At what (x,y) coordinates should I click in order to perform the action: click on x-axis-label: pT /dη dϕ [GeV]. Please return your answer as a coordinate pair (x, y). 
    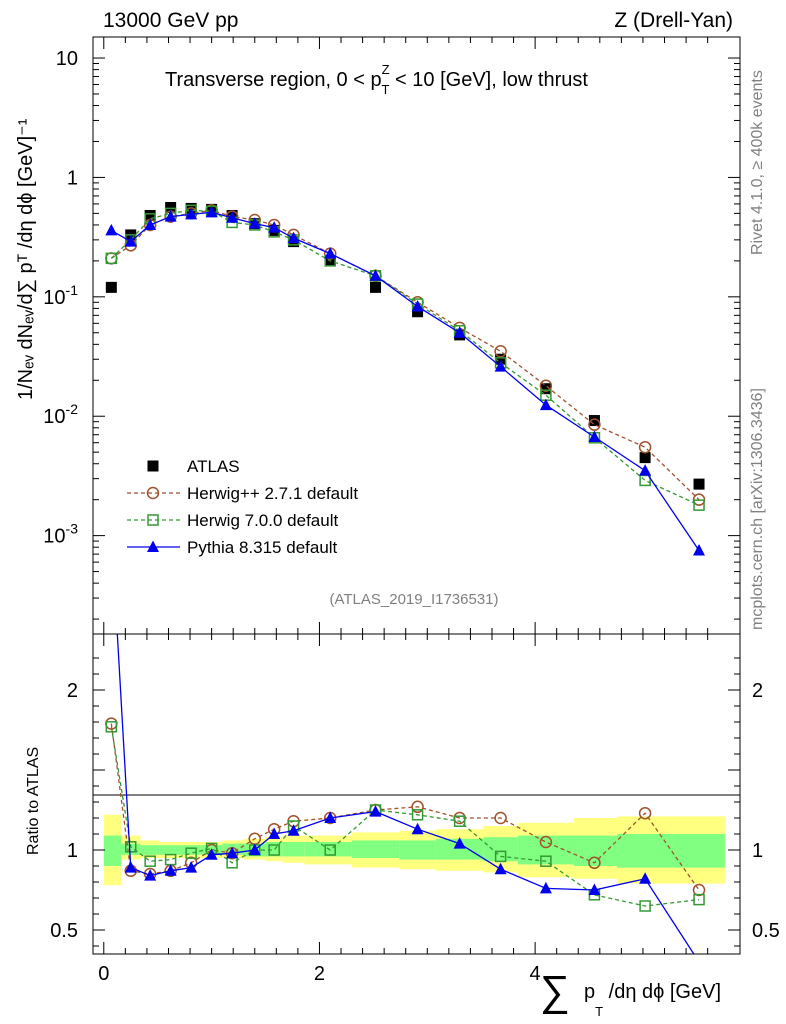
    Looking at the image, I should click on (652, 1000).